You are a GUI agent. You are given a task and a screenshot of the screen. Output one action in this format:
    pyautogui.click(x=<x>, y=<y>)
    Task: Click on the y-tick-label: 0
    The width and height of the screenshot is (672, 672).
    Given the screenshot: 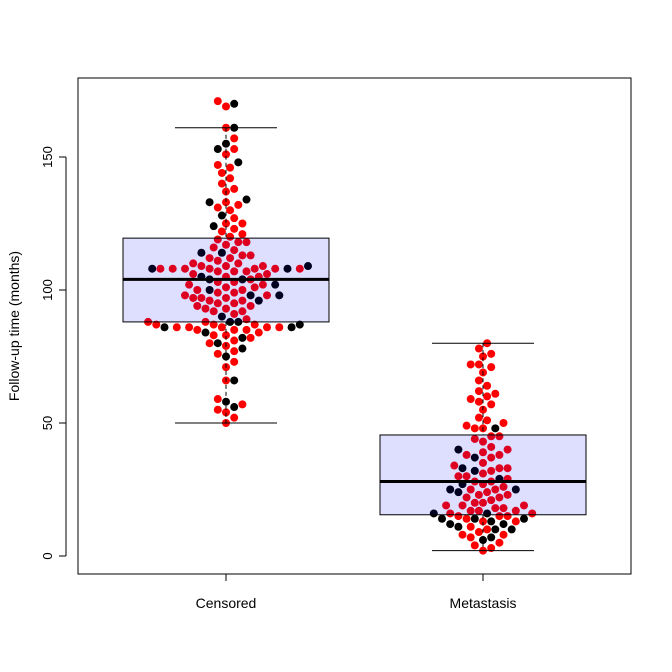 What is the action you would take?
    pyautogui.click(x=47, y=555)
    